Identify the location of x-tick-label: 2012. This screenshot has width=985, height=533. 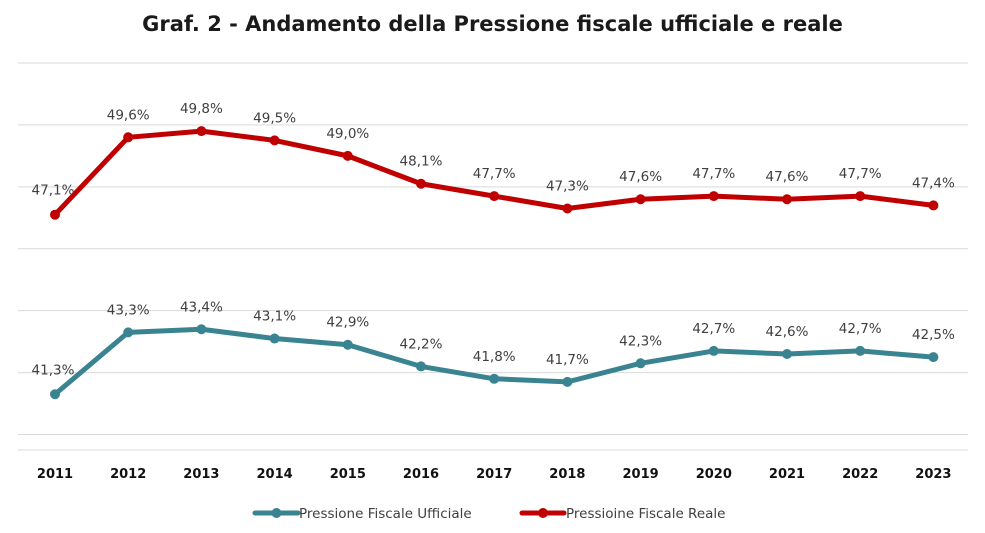
(128, 474).